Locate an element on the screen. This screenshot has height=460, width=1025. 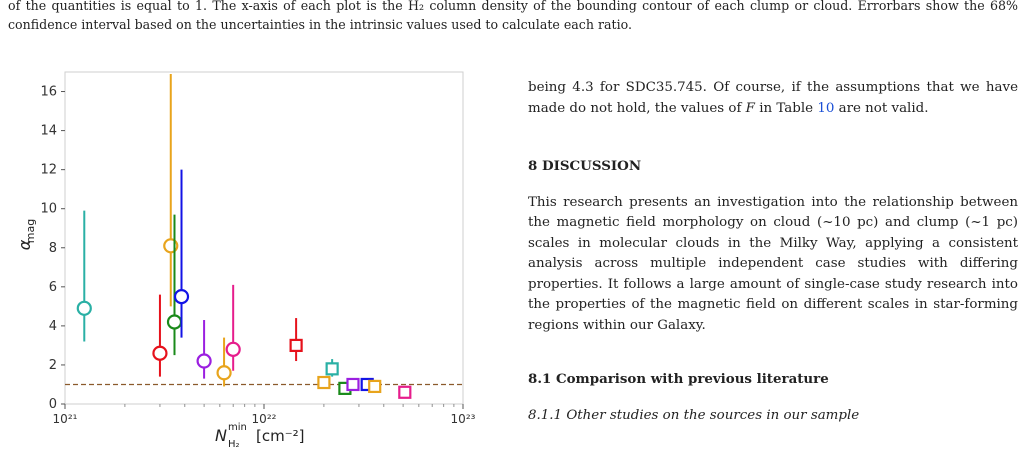
y-tick-label: 4 is located at coordinates (53, 326).